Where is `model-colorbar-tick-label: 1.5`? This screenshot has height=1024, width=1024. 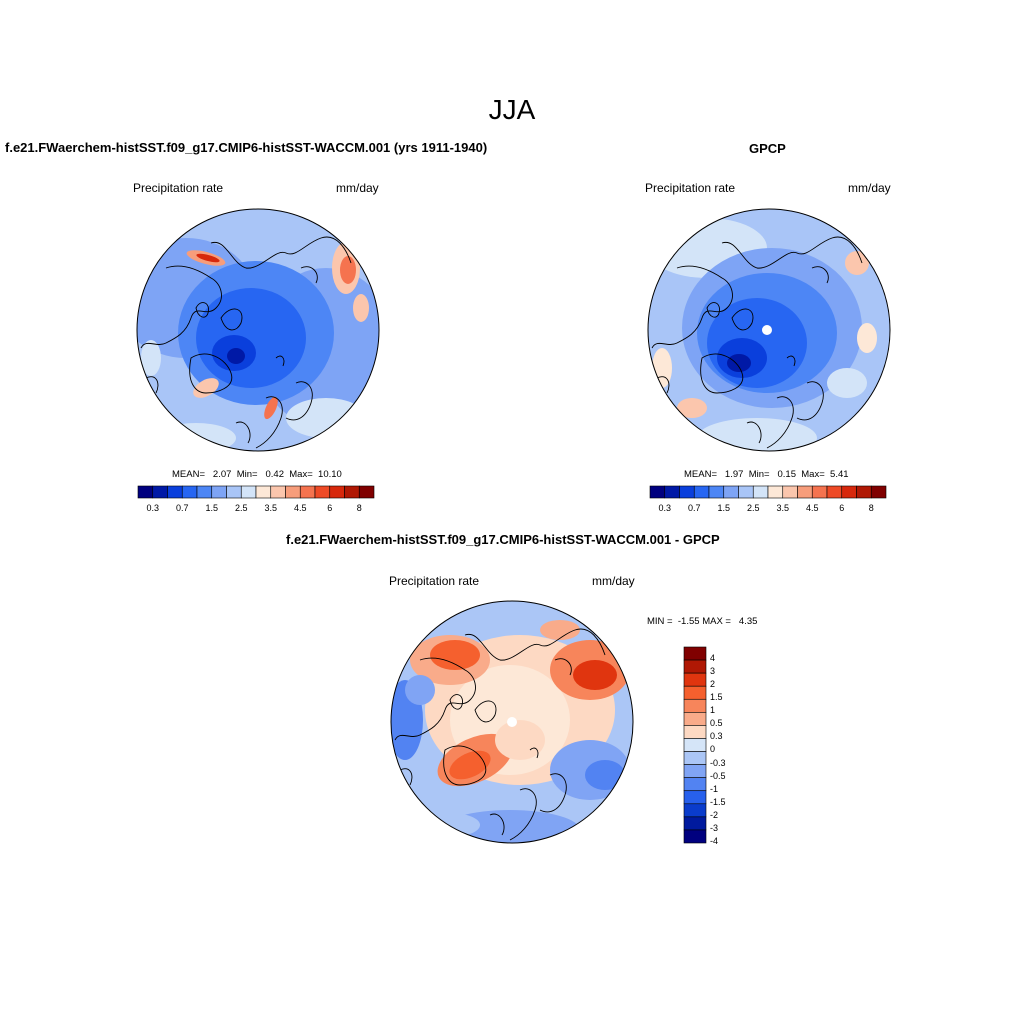
model-colorbar-tick-label: 1.5 is located at coordinates (211, 508).